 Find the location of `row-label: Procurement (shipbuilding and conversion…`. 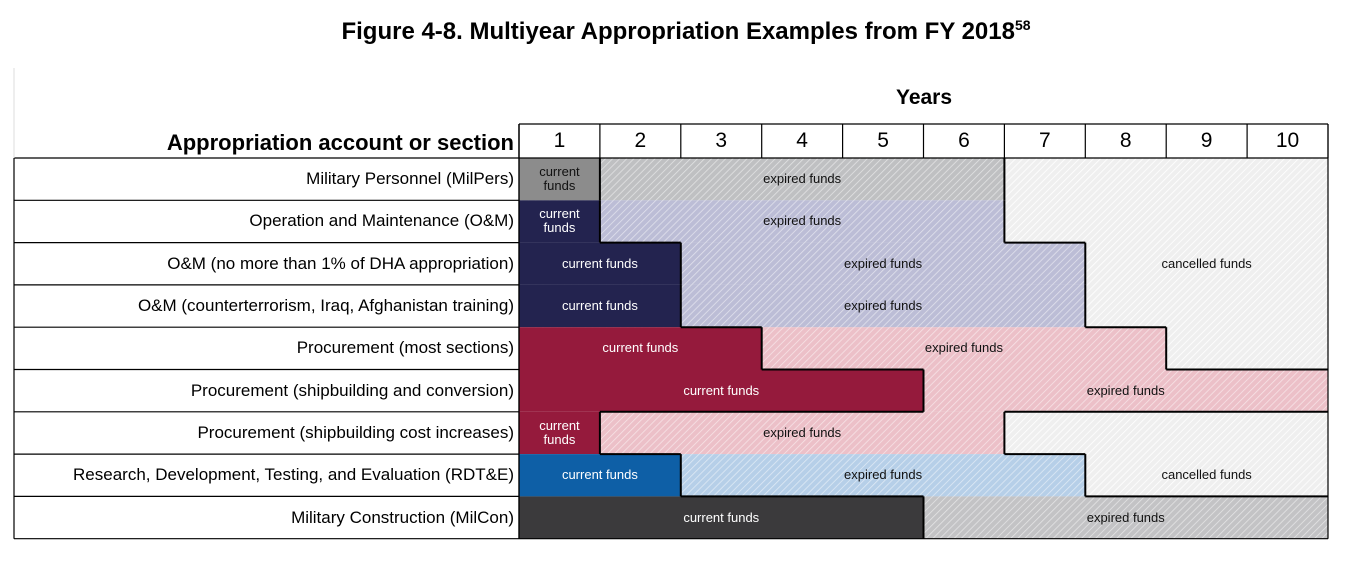

row-label: Procurement (shipbuilding and conversion… is located at coordinates (352, 390).